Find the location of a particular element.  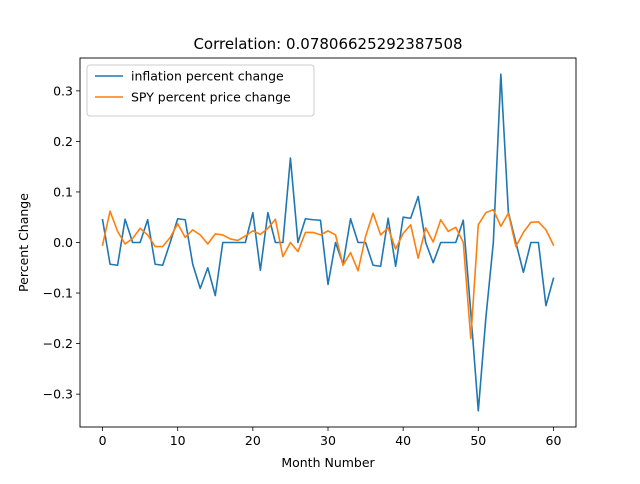

x-tick-label: 30 is located at coordinates (328, 440).